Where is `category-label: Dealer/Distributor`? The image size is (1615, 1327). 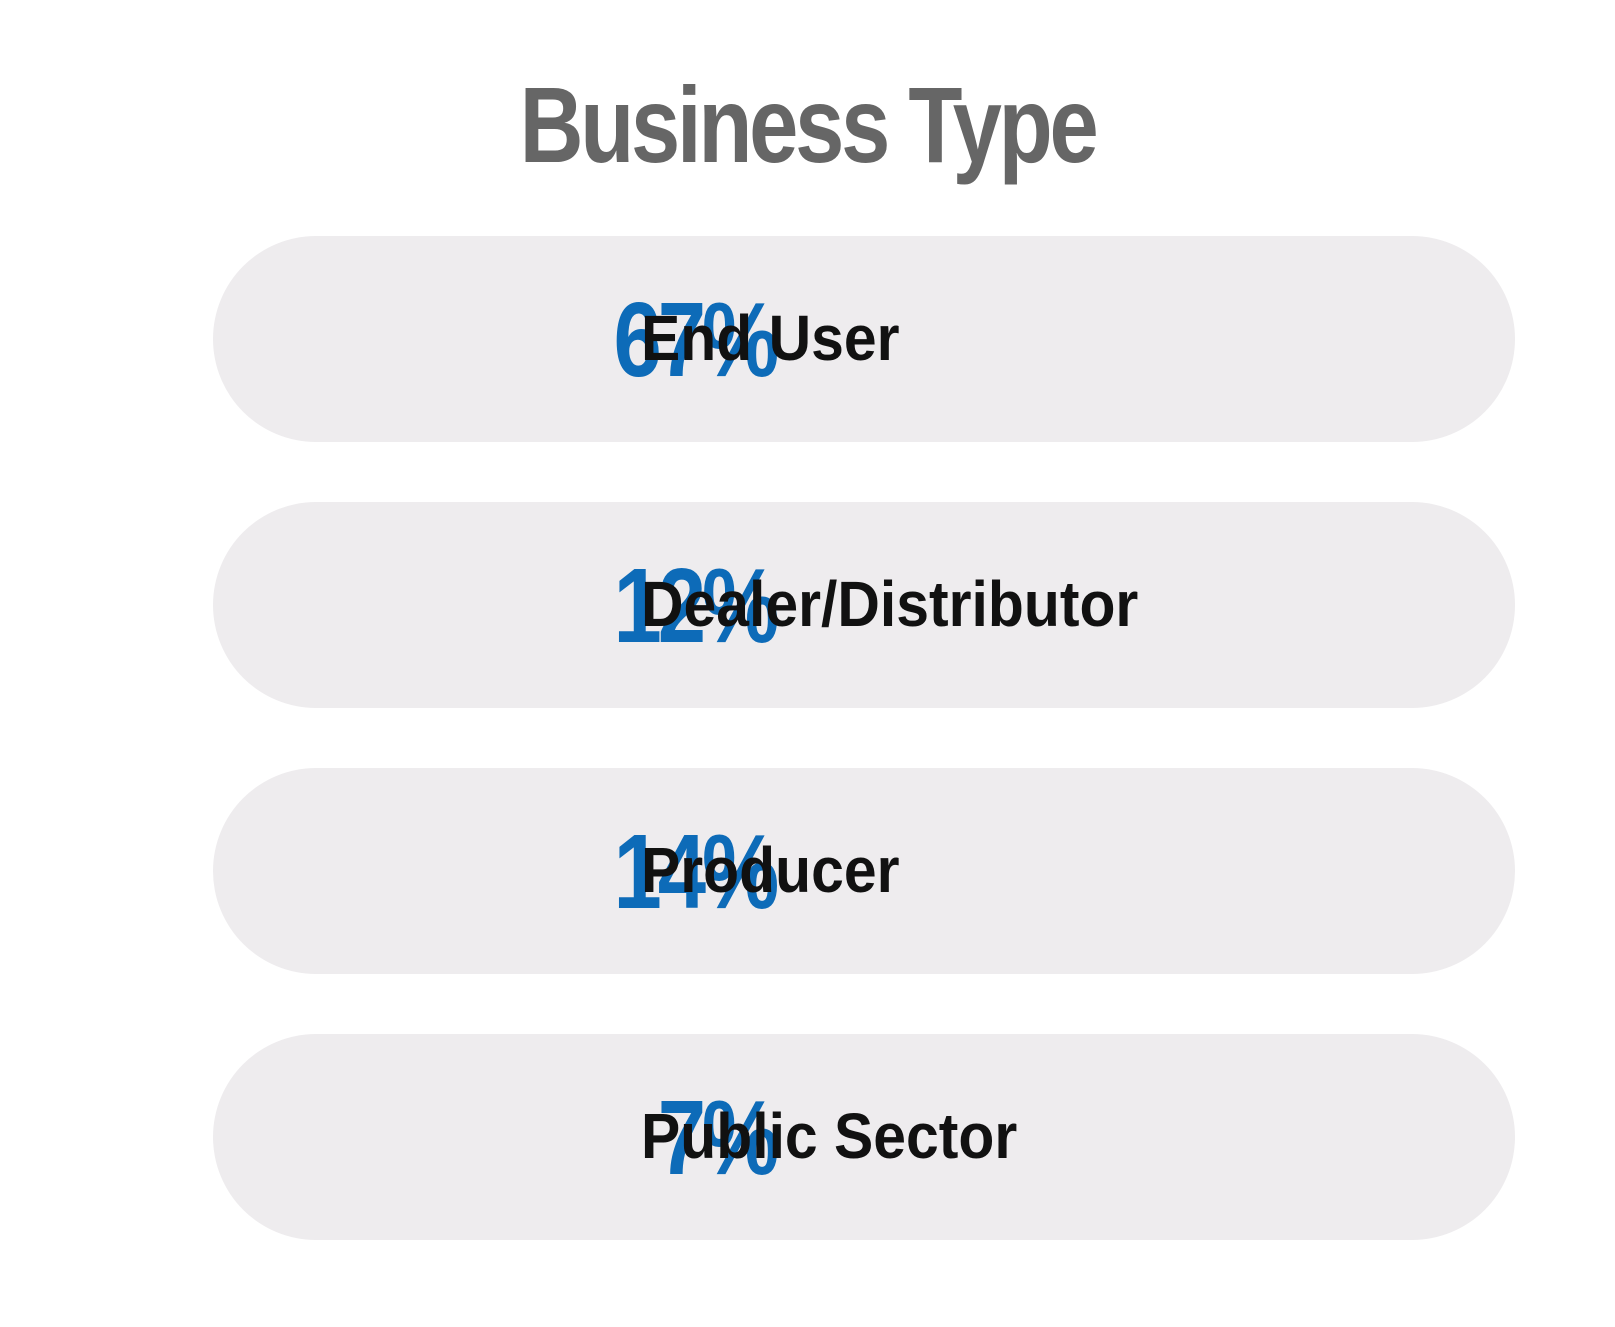 category-label: Dealer/Distributor is located at coordinates (890, 604).